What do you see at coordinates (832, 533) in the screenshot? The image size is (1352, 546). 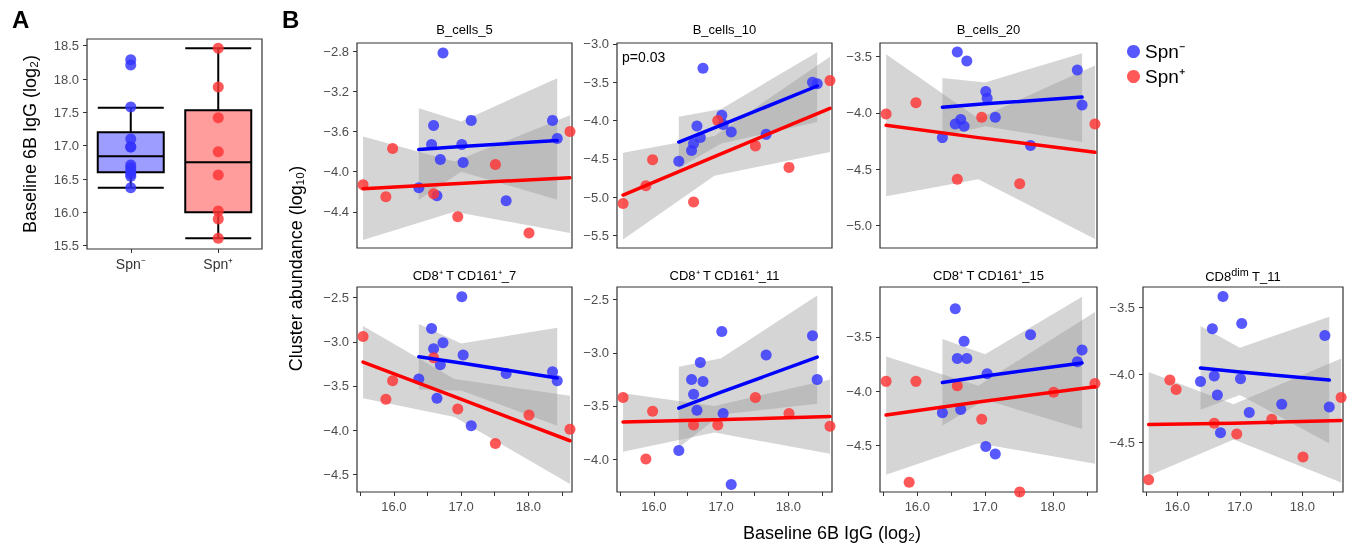 I see `x-axis-title: Baseline 6B IgG (log₂)` at bounding box center [832, 533].